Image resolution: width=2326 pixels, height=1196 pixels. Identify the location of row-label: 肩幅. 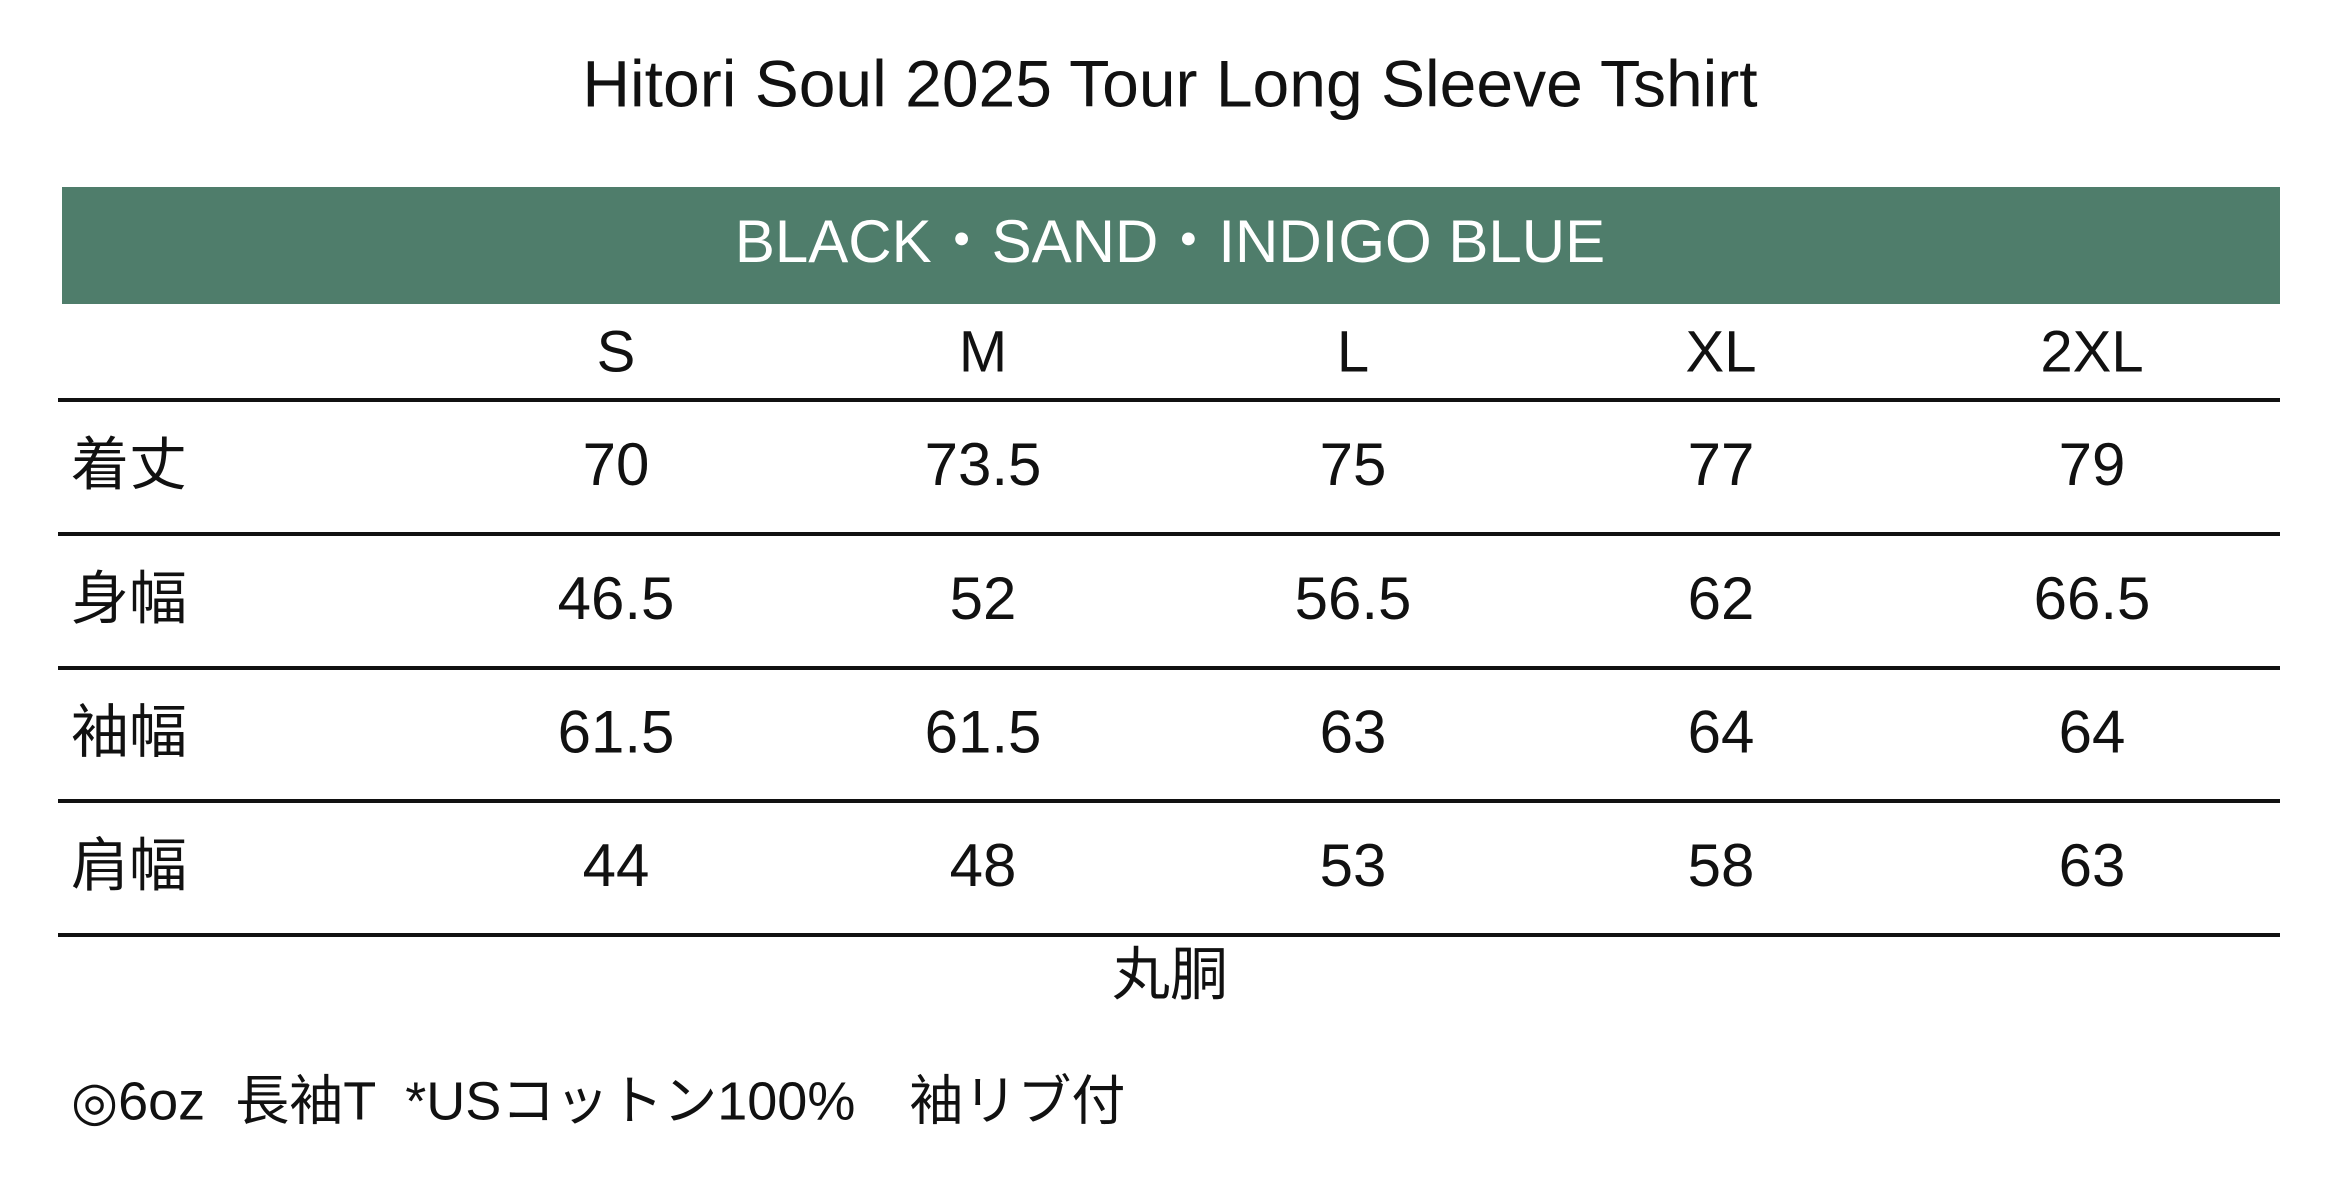
(129, 865).